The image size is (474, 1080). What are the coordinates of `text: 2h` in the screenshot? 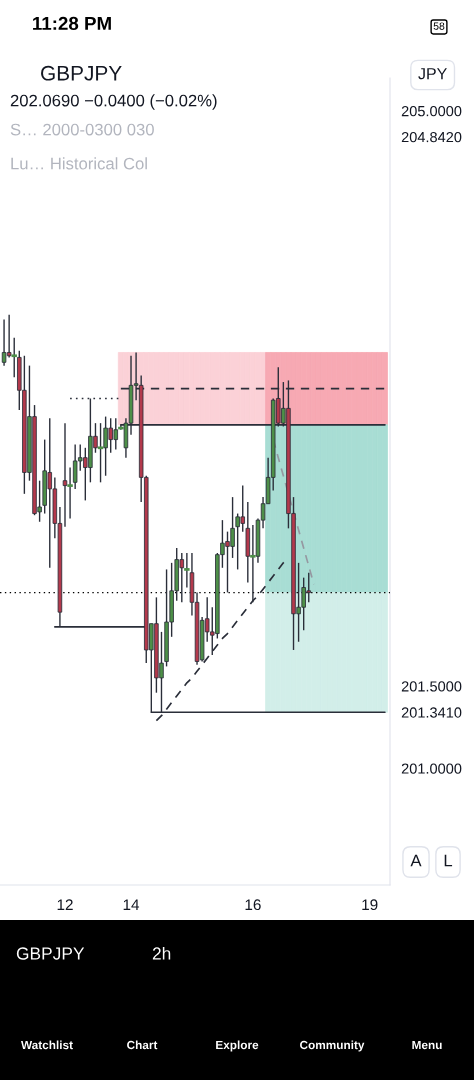 It's located at (161, 953).